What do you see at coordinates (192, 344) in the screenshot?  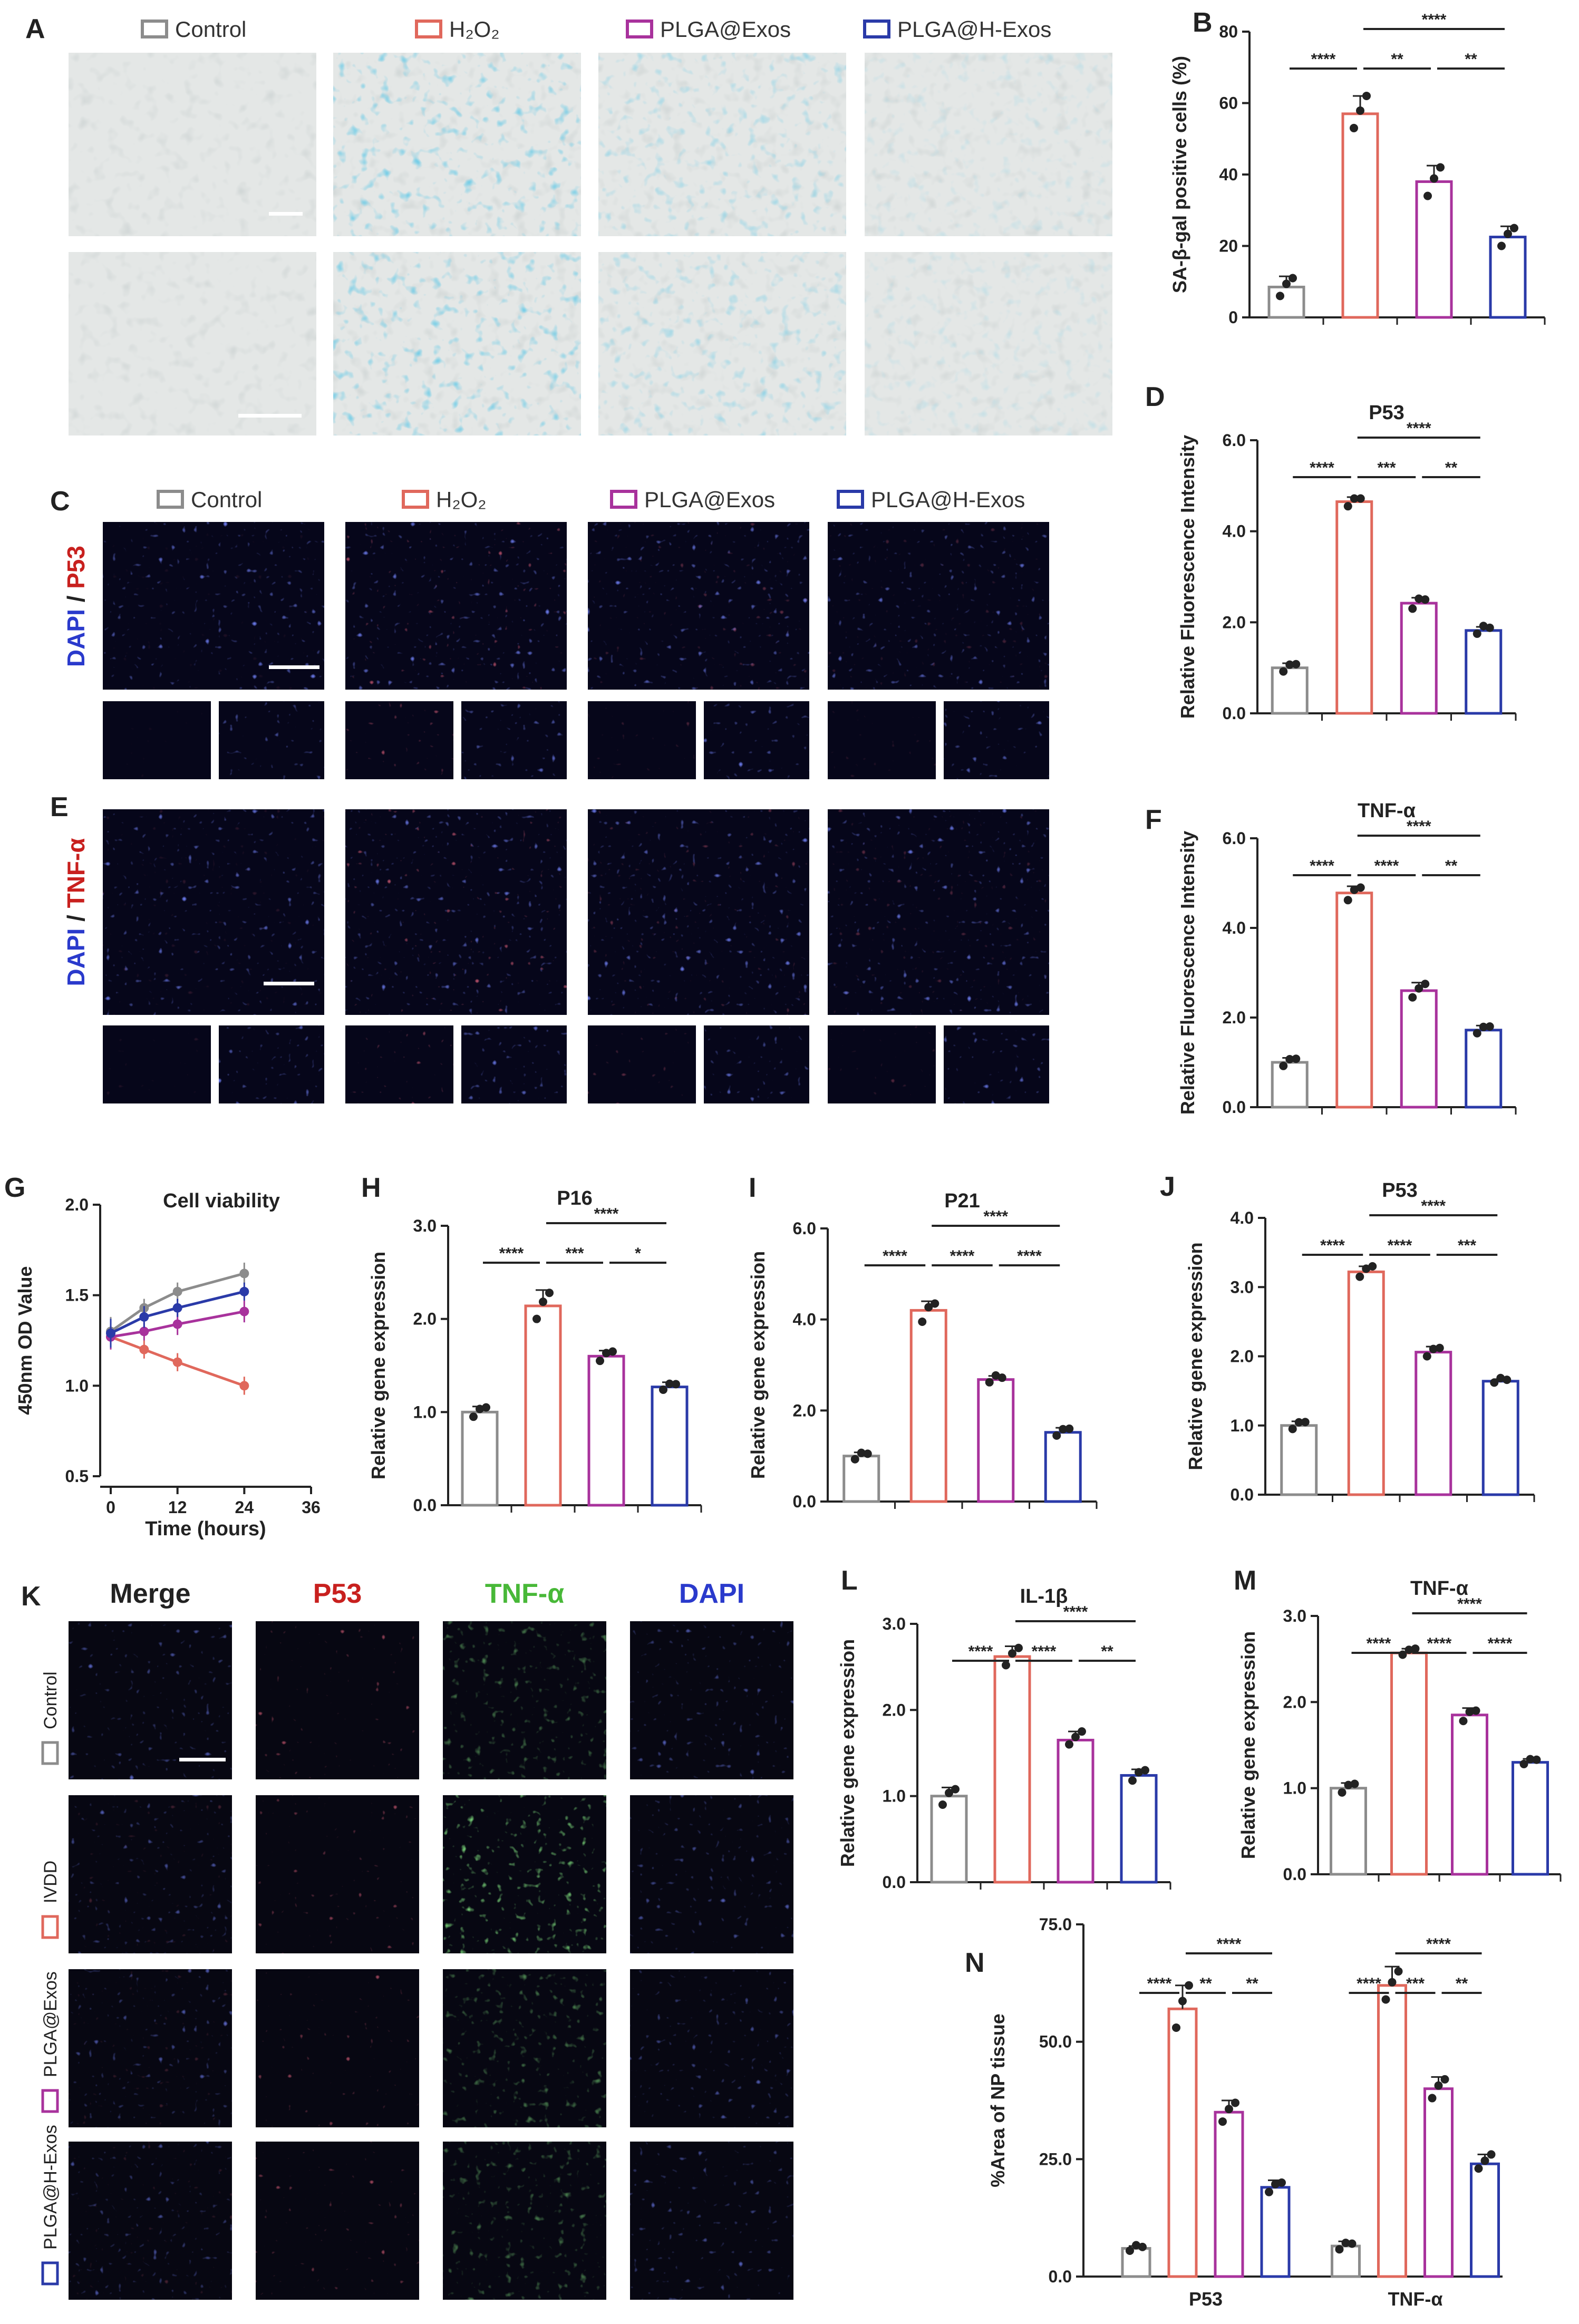 I see `sa-gal-image-high-0-texture` at bounding box center [192, 344].